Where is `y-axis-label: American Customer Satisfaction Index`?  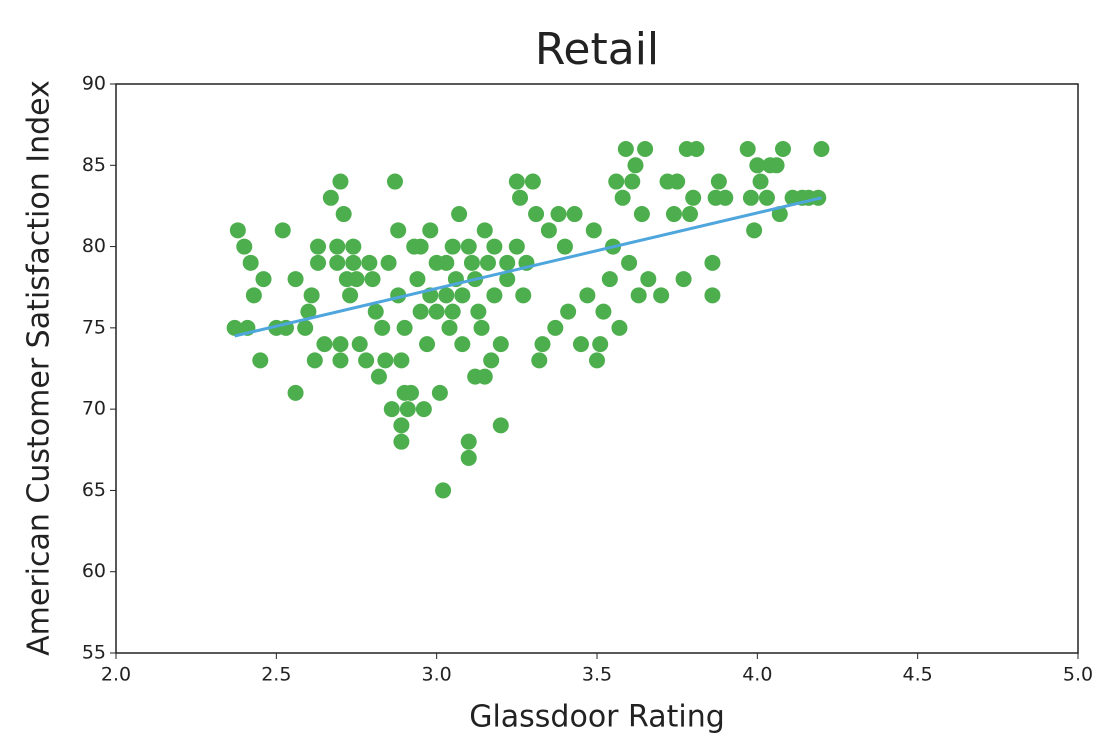 y-axis-label: American Customer Satisfaction Index is located at coordinates (39, 368).